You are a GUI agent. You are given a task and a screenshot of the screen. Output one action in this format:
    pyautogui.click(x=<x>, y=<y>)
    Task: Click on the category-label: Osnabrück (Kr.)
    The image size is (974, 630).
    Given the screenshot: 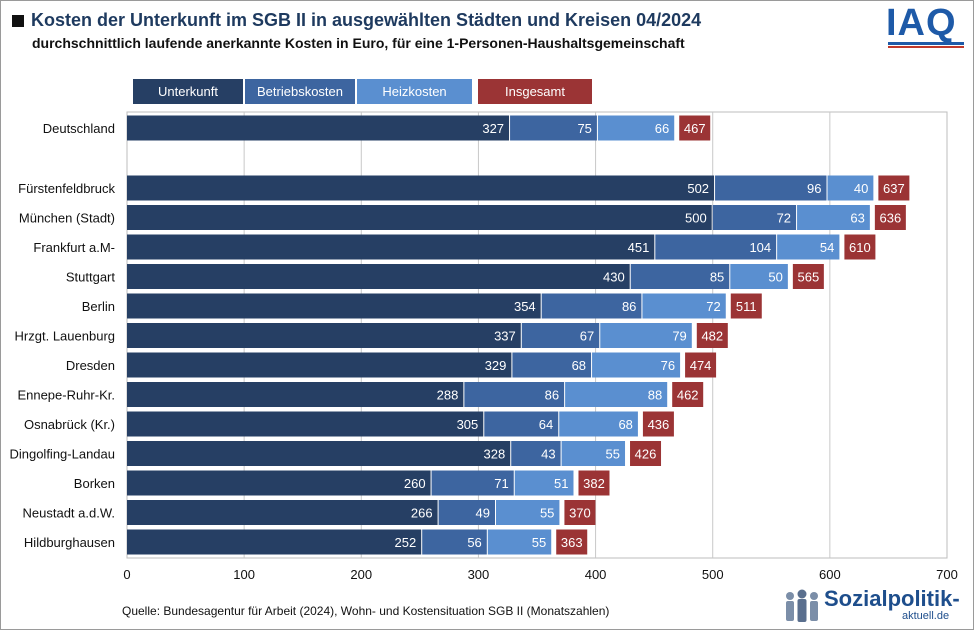 What is the action you would take?
    pyautogui.click(x=69, y=424)
    